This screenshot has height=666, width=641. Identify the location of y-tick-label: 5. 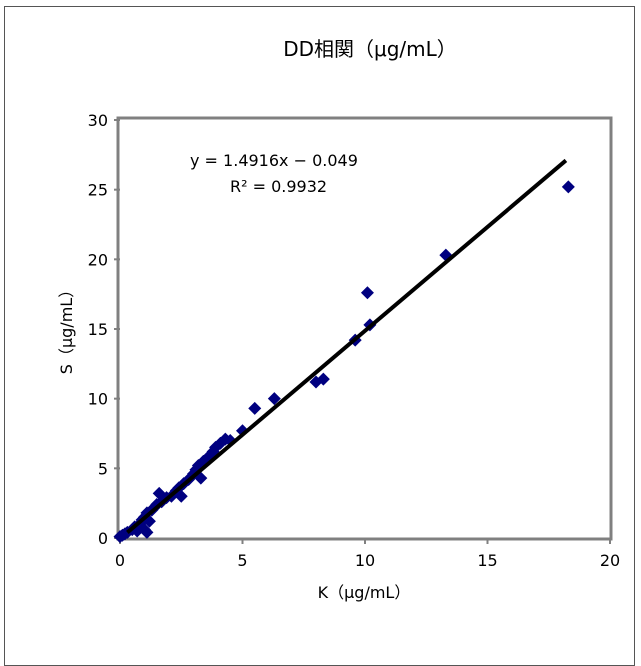
(103, 468).